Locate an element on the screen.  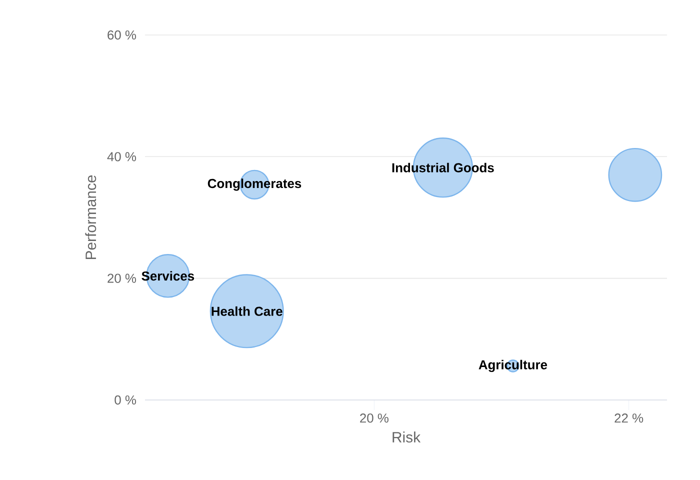
y-tick-label: 0 % is located at coordinates (125, 400).